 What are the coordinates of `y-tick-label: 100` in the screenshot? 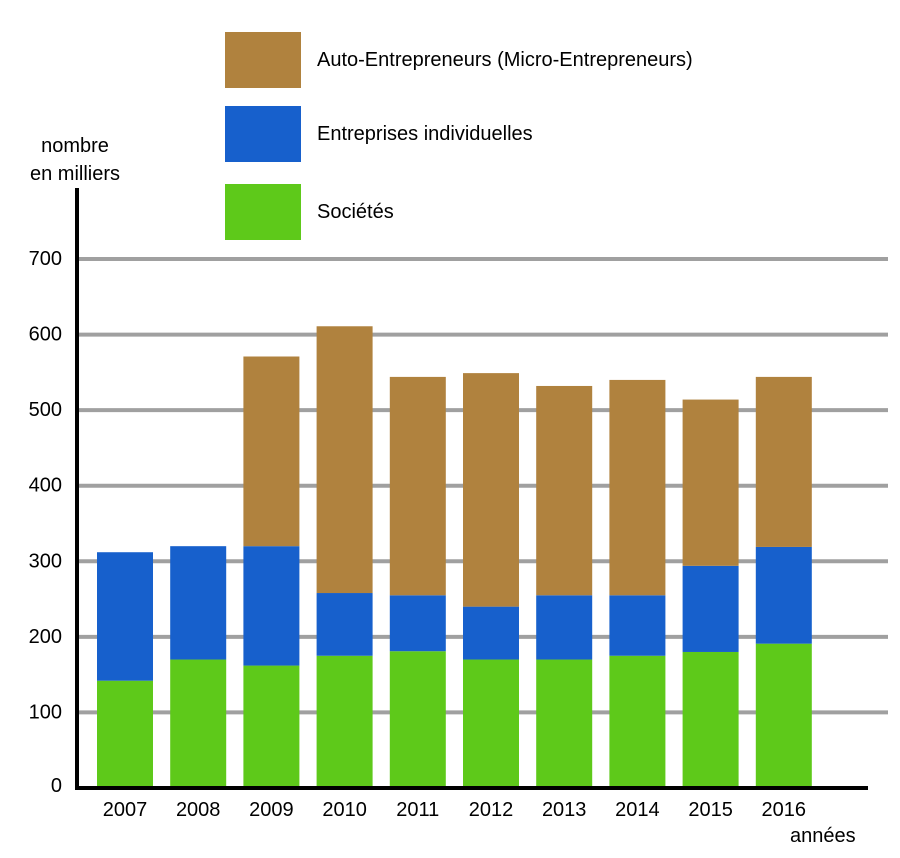 It's located at (45, 712).